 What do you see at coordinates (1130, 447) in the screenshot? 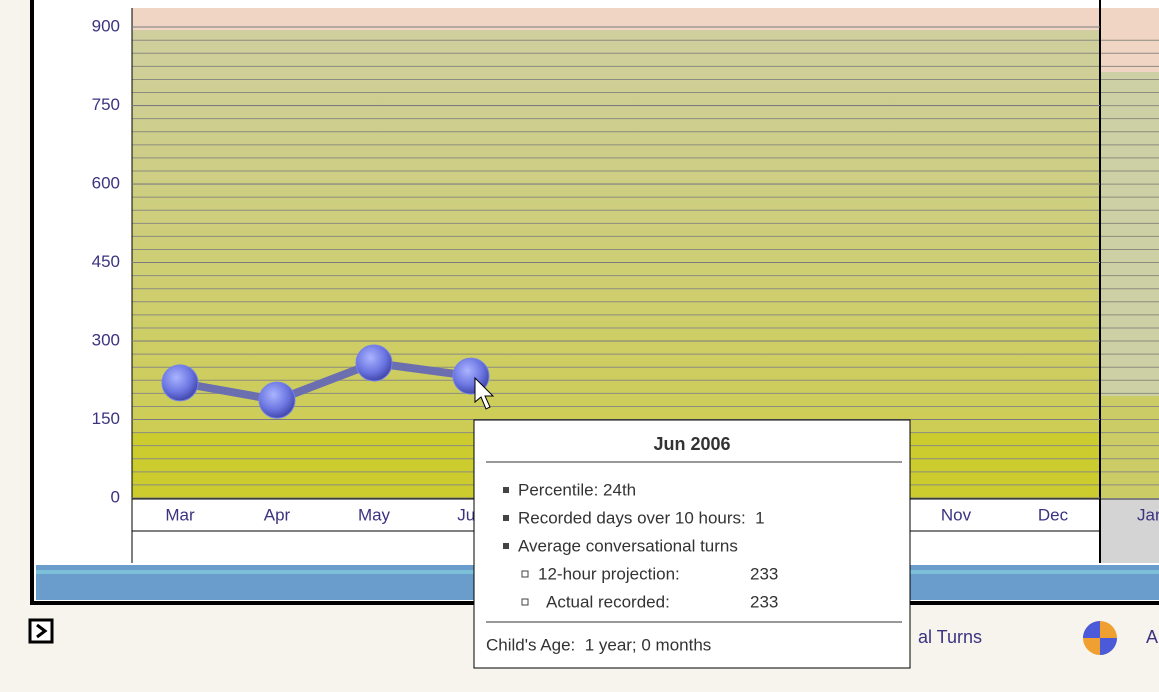
I see `next-low-band` at bounding box center [1130, 447].